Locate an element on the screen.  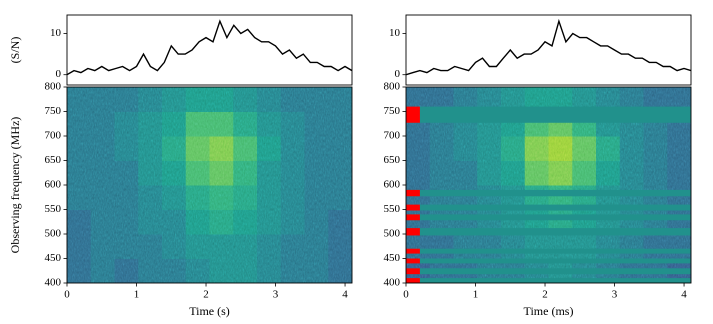
x-axis-label: Time (ms) is located at coordinates (549, 311).